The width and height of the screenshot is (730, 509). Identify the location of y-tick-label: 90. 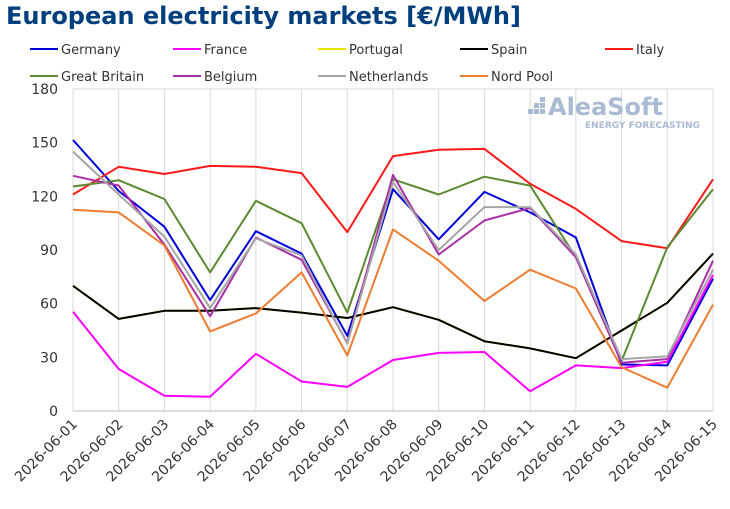
(49, 251).